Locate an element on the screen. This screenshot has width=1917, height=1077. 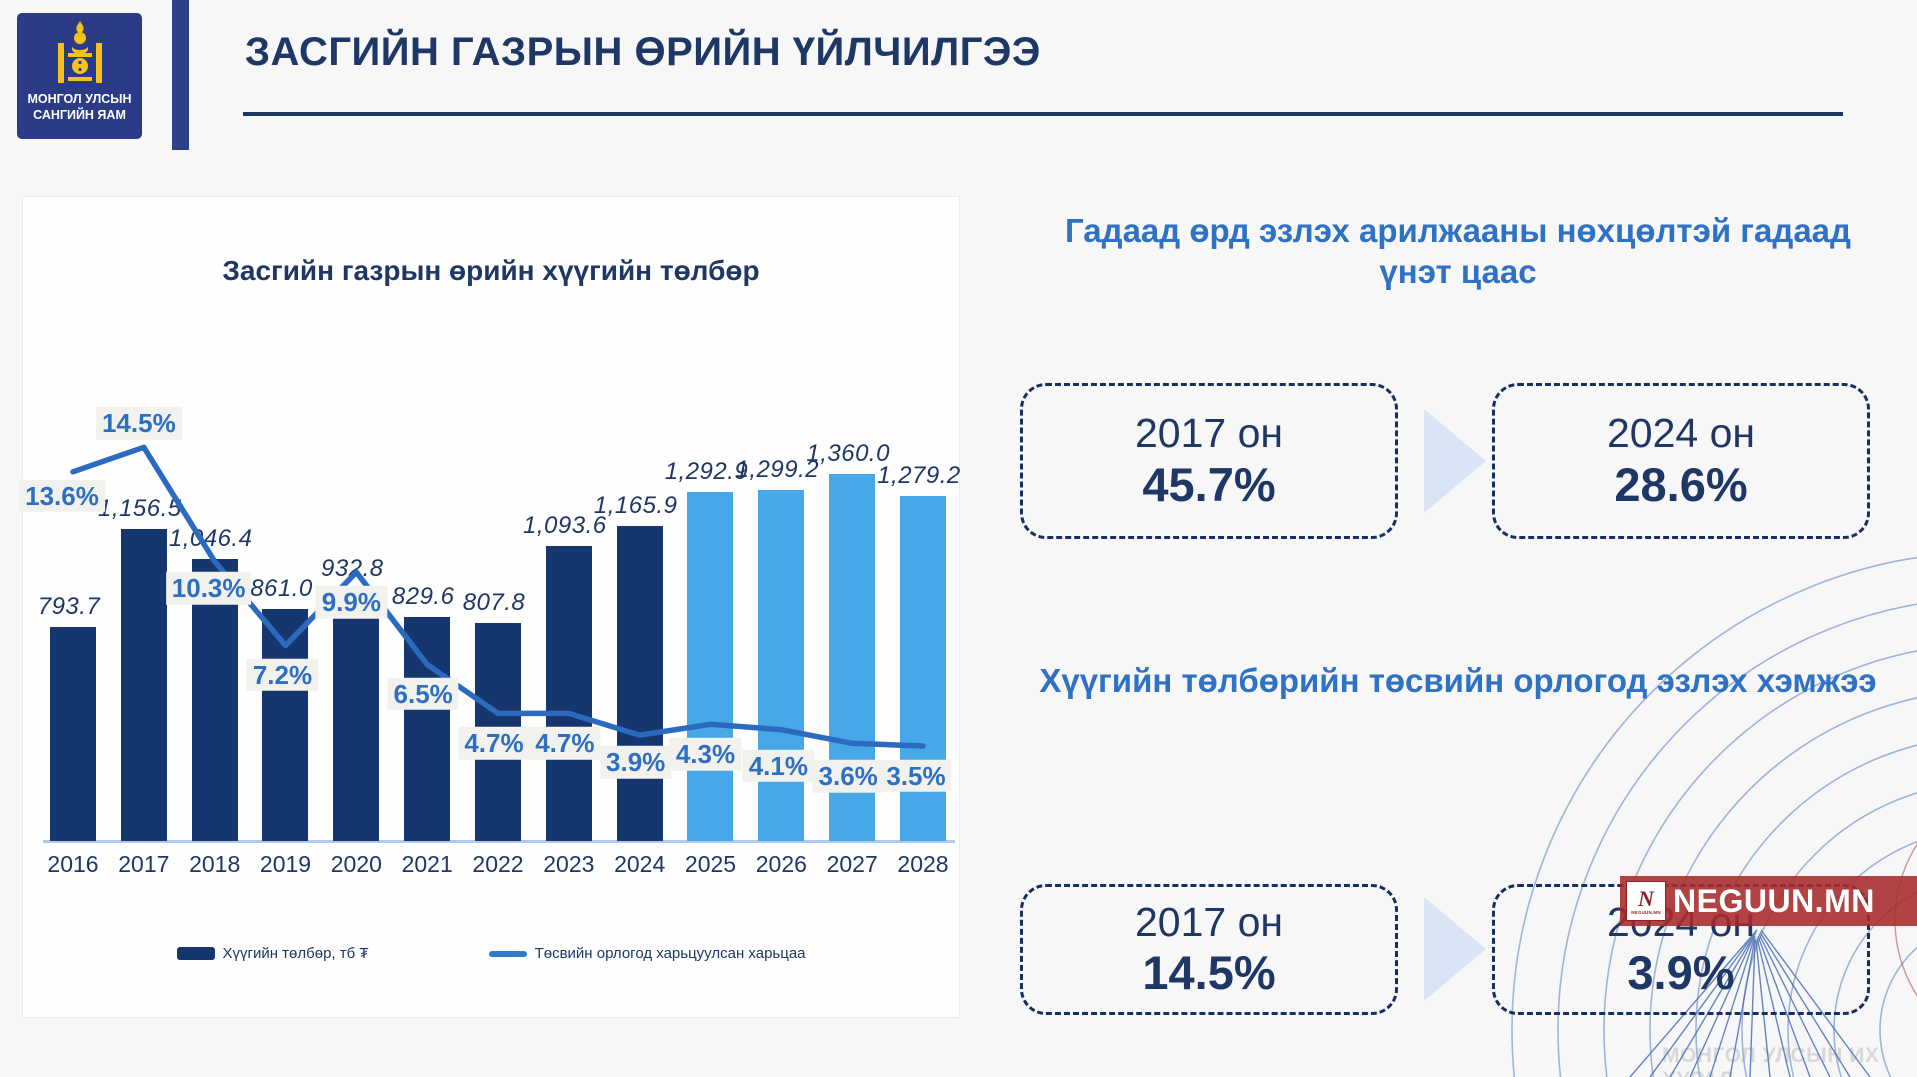
bar-2023 is located at coordinates (568, 693).